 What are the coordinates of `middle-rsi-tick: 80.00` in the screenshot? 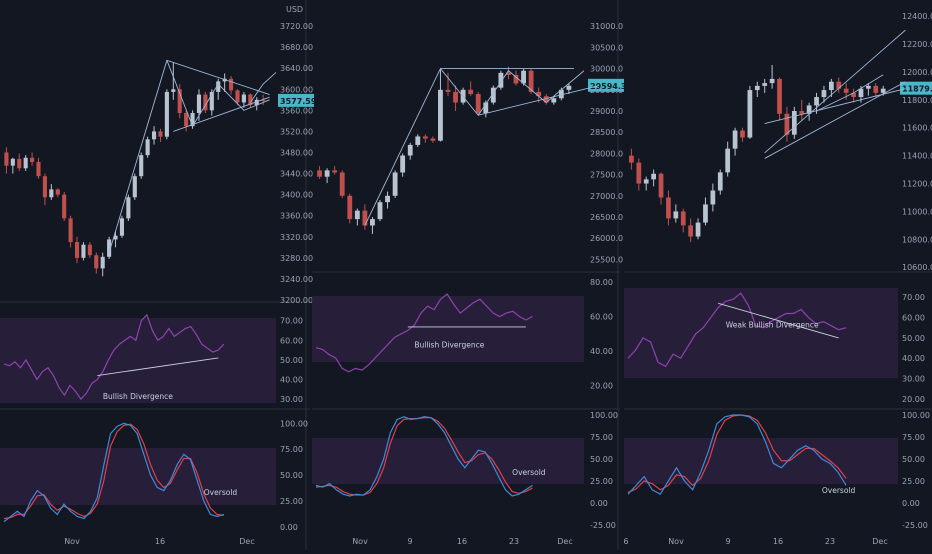 It's located at (601, 282).